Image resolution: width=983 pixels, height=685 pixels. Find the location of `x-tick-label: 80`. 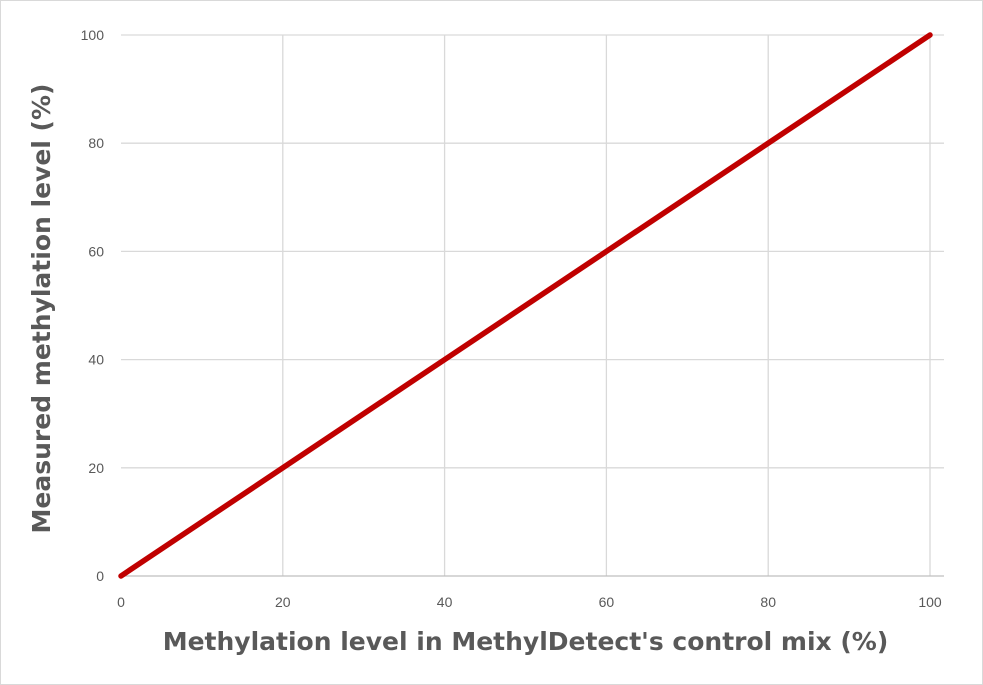

x-tick-label: 80 is located at coordinates (768, 602).